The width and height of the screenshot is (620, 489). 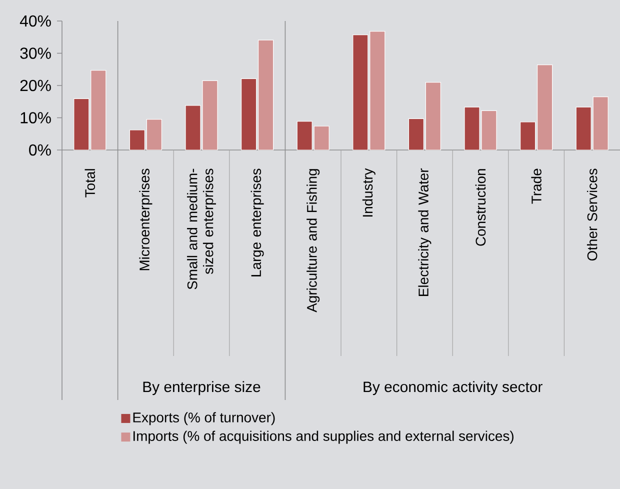 What do you see at coordinates (201, 388) in the screenshot?
I see `text: By enterprise size` at bounding box center [201, 388].